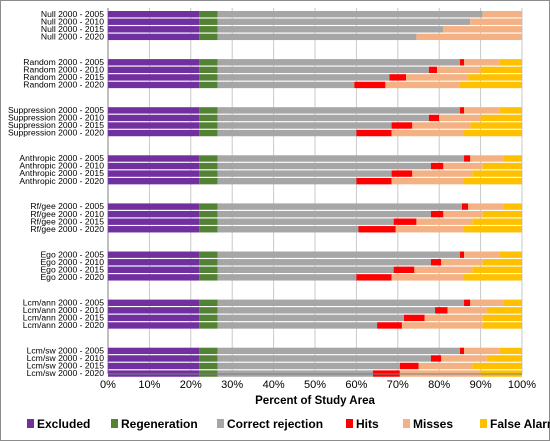  I want to click on legend-swatch-excluded, so click(30, 423).